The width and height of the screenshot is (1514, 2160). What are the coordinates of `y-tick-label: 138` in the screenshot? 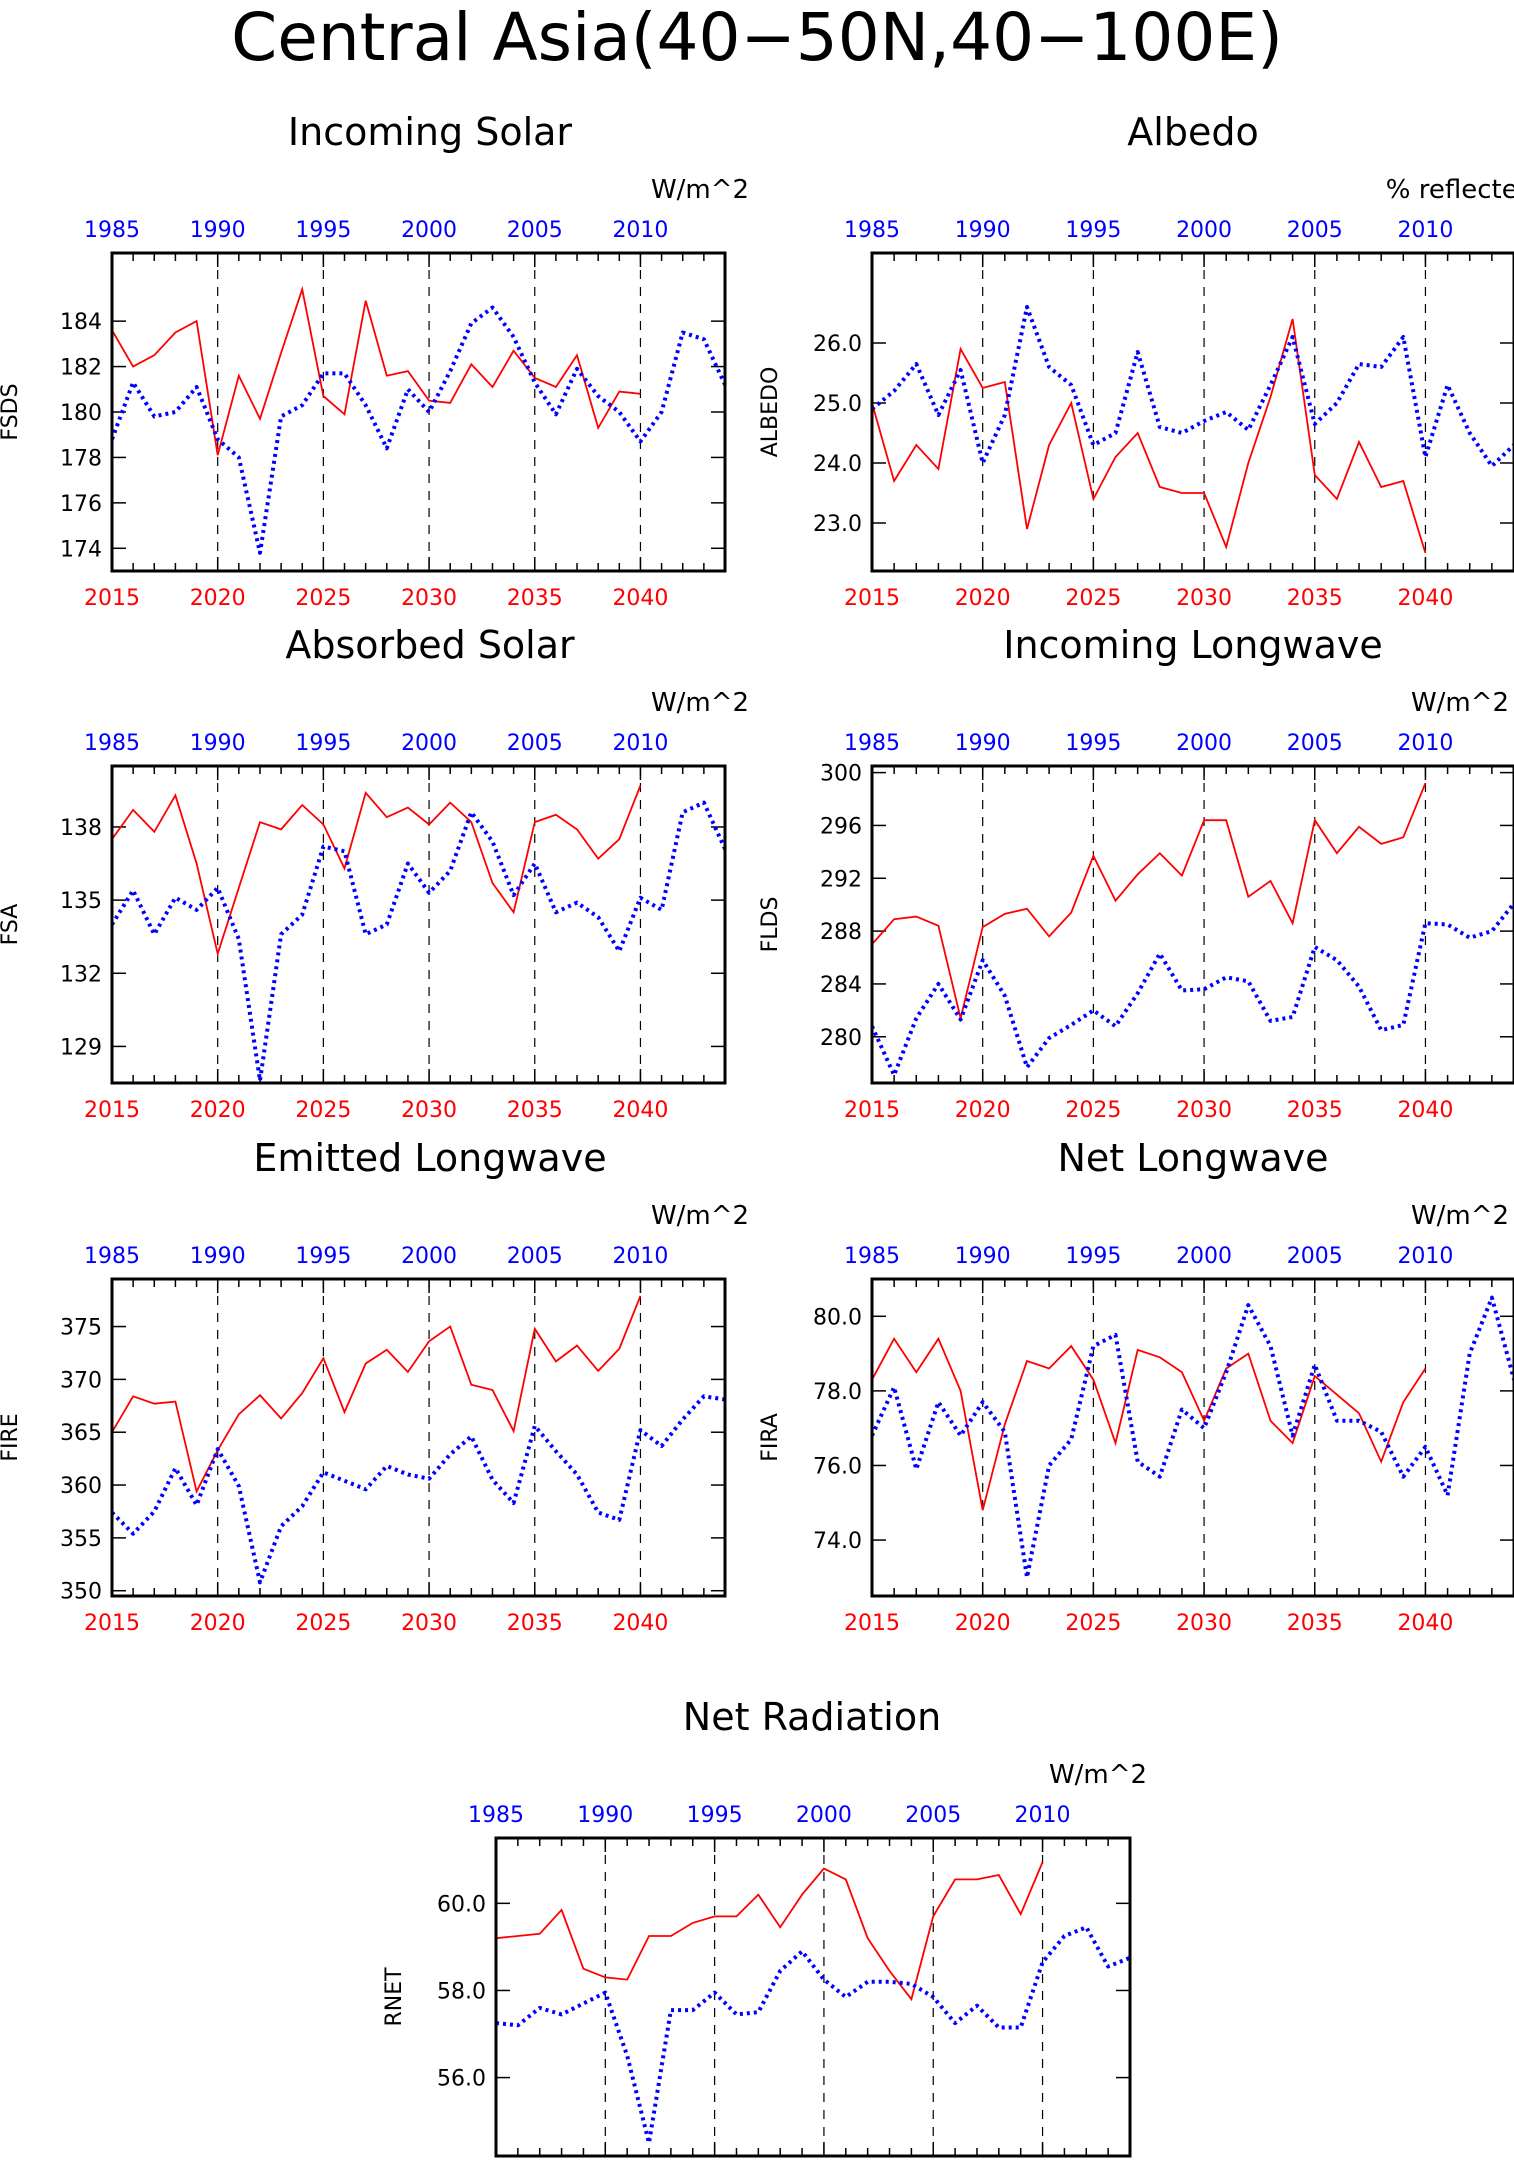 It's located at (81, 828).